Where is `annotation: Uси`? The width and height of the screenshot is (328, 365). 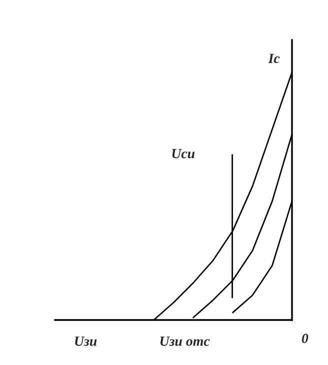
annotation: Uси is located at coordinates (183, 153).